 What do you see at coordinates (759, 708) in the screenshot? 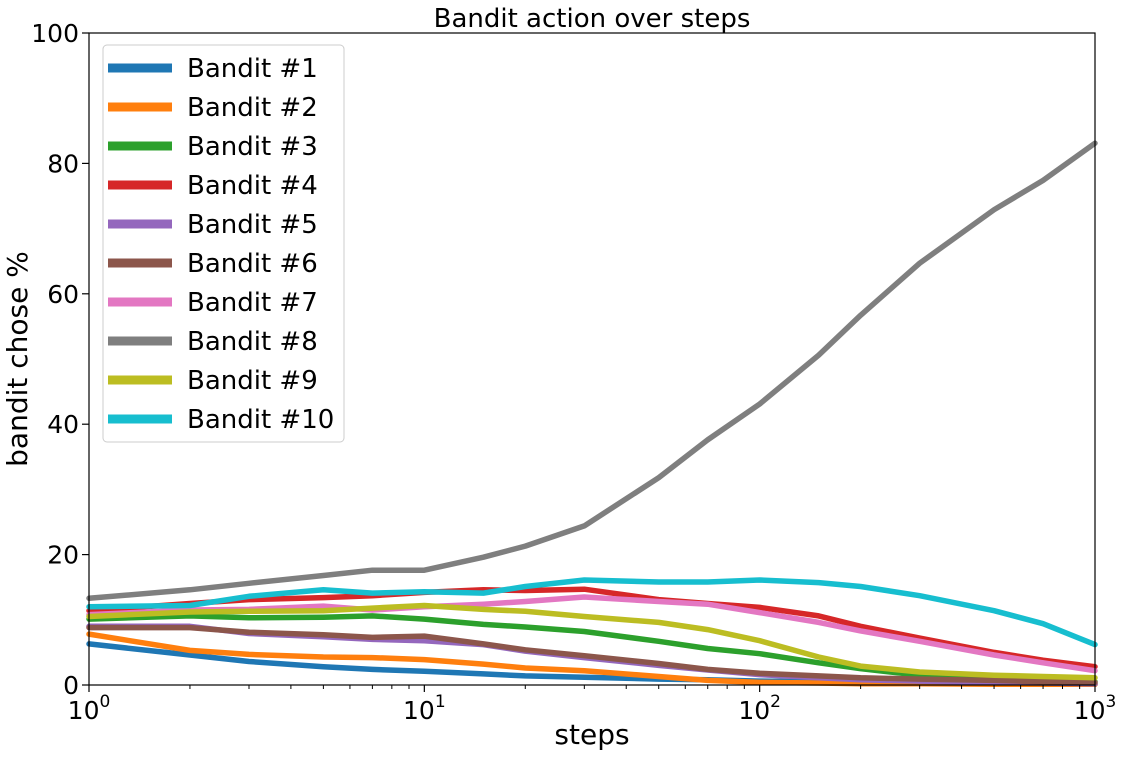
I see `x-tick-label: 10²` at bounding box center [759, 708].